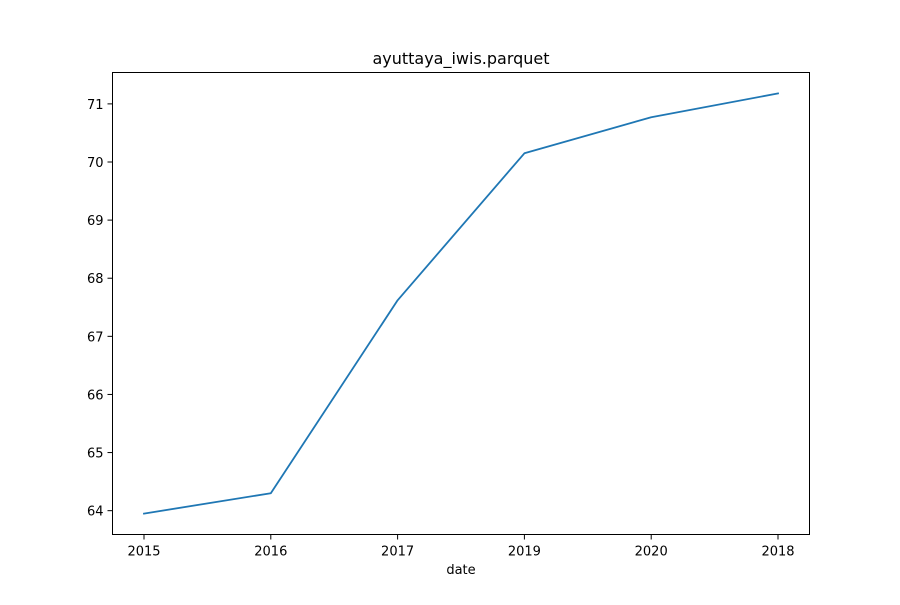 Image resolution: width=900 pixels, height=605 pixels. What do you see at coordinates (95, 454) in the screenshot?
I see `y-tick-label: 65` at bounding box center [95, 454].